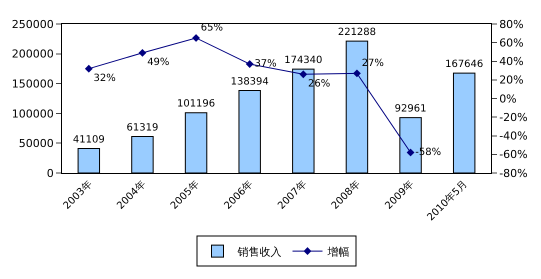 Image resolution: width=541 pixels, height=279 pixels. Describe the element at coordinates (338, 251) in the screenshot. I see `legend-label: 增幅` at that location.